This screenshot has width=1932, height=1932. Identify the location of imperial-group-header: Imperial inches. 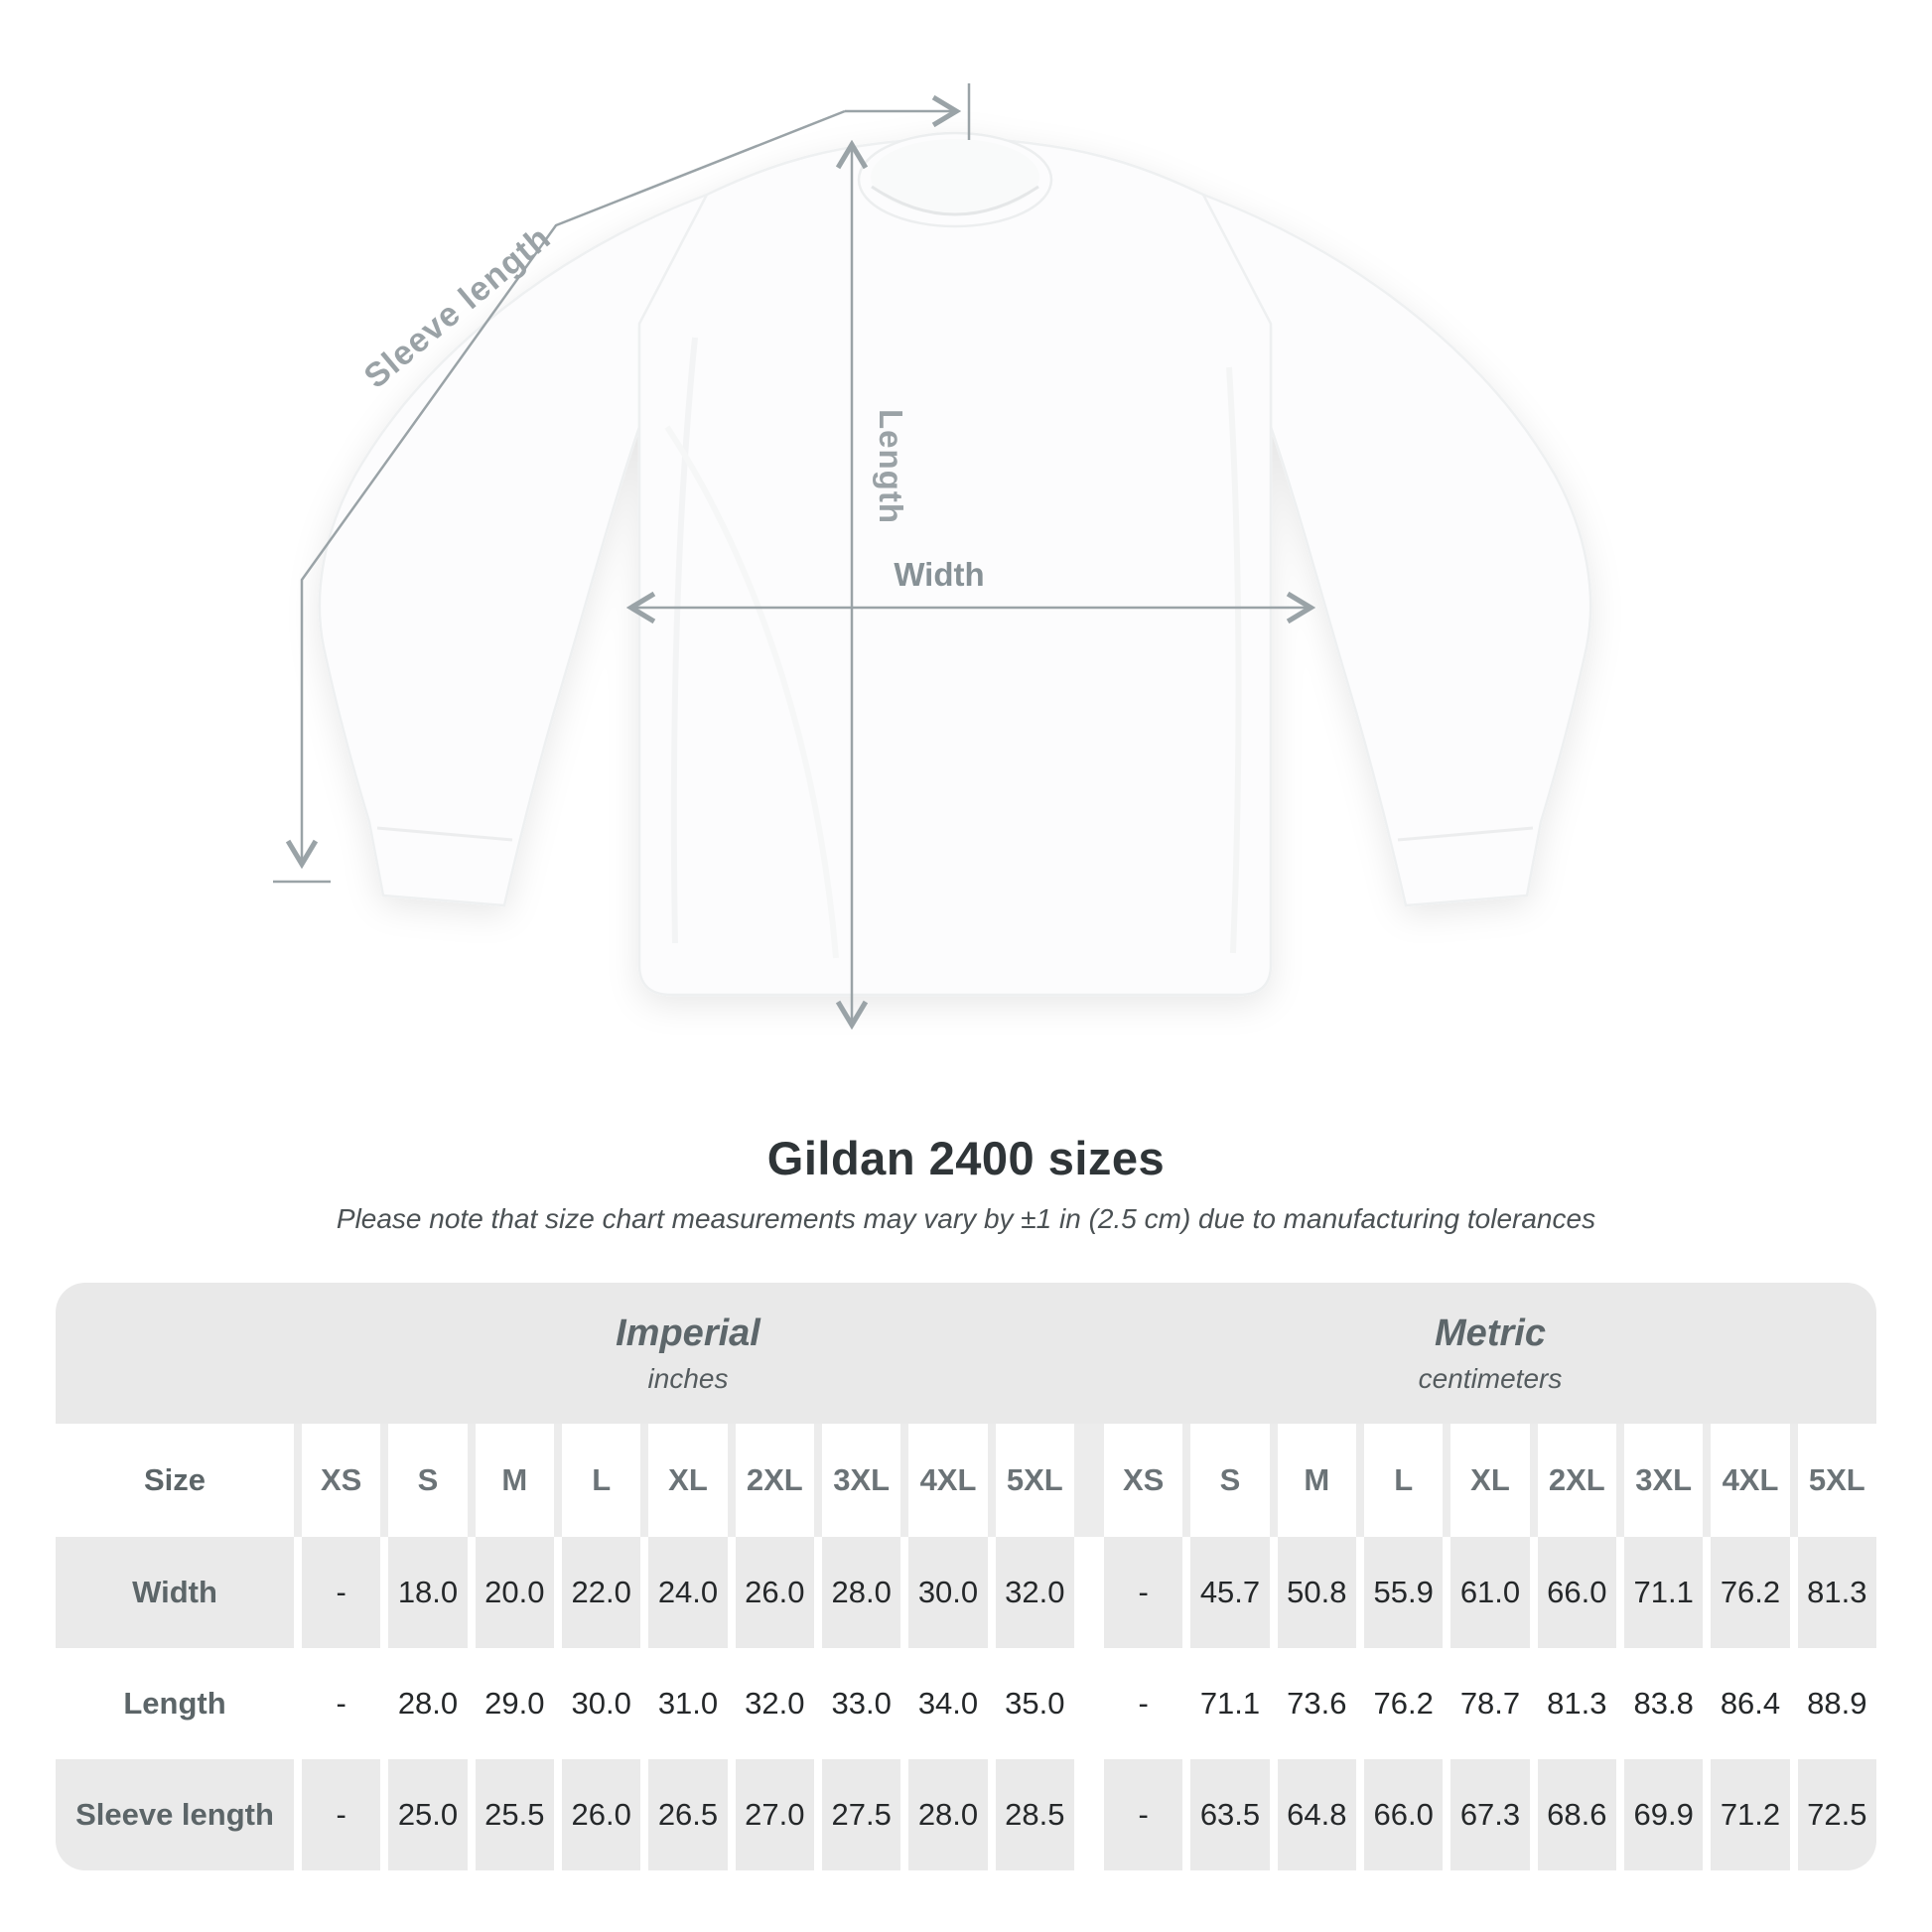
(688, 1353).